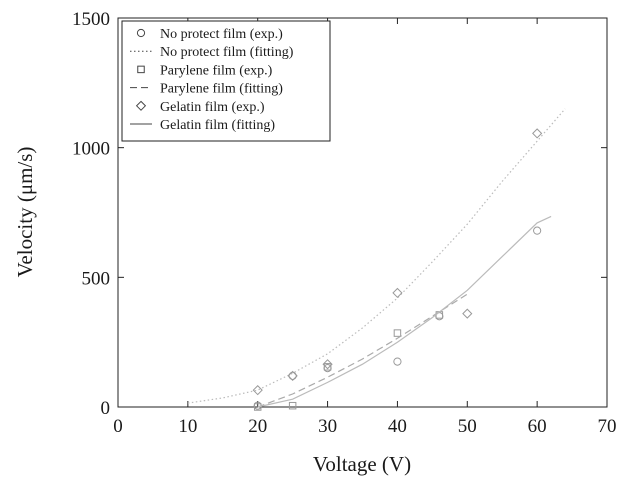  I want to click on y-tick-label: 1000, so click(91, 149).